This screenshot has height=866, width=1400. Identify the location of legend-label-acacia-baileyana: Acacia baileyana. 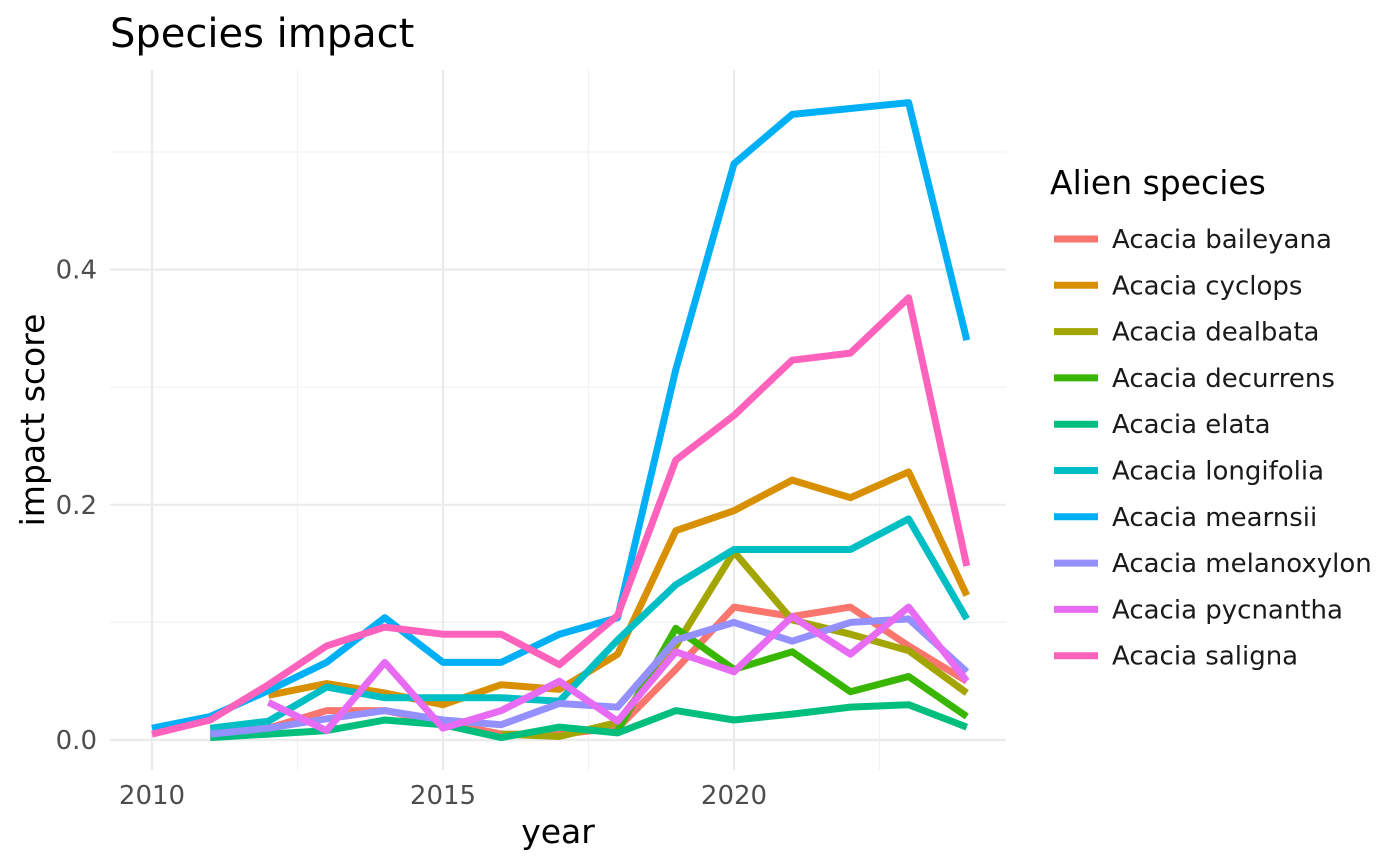
(1222, 240).